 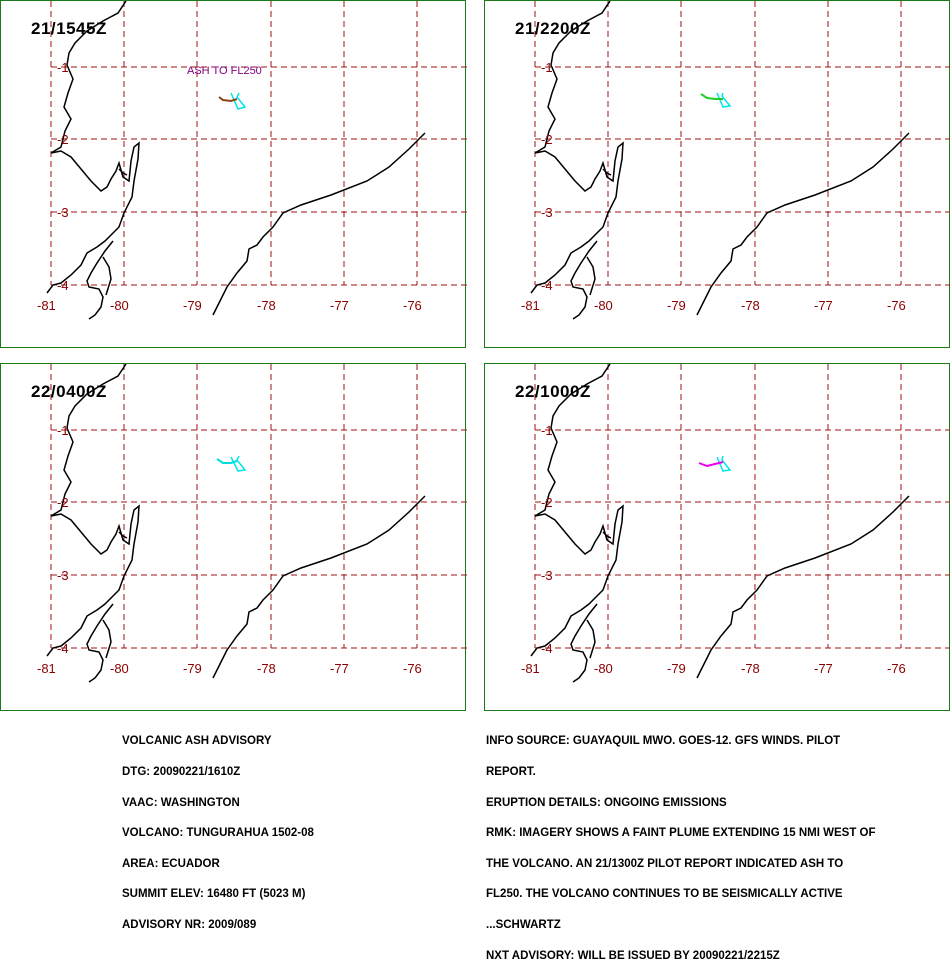 What do you see at coordinates (69, 28) in the screenshot?
I see `panel-time-label: 21/1545Z` at bounding box center [69, 28].